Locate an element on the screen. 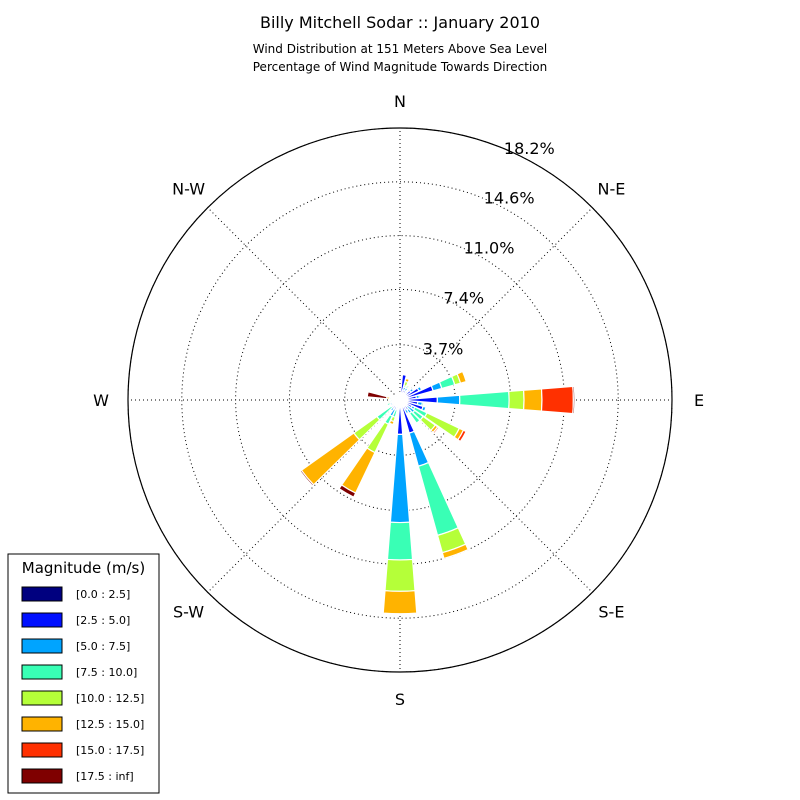  direction-label-e: E is located at coordinates (699, 400).